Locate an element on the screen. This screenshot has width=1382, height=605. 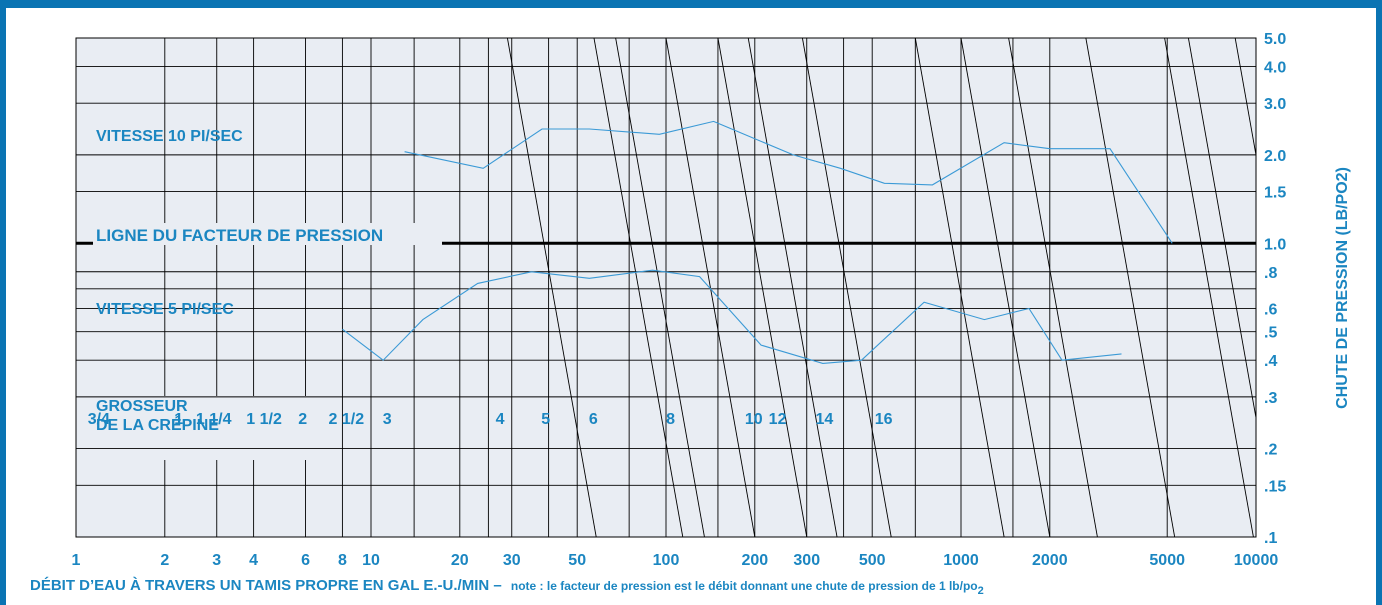
strainer-size-label: 3/4 is located at coordinates (99, 419).